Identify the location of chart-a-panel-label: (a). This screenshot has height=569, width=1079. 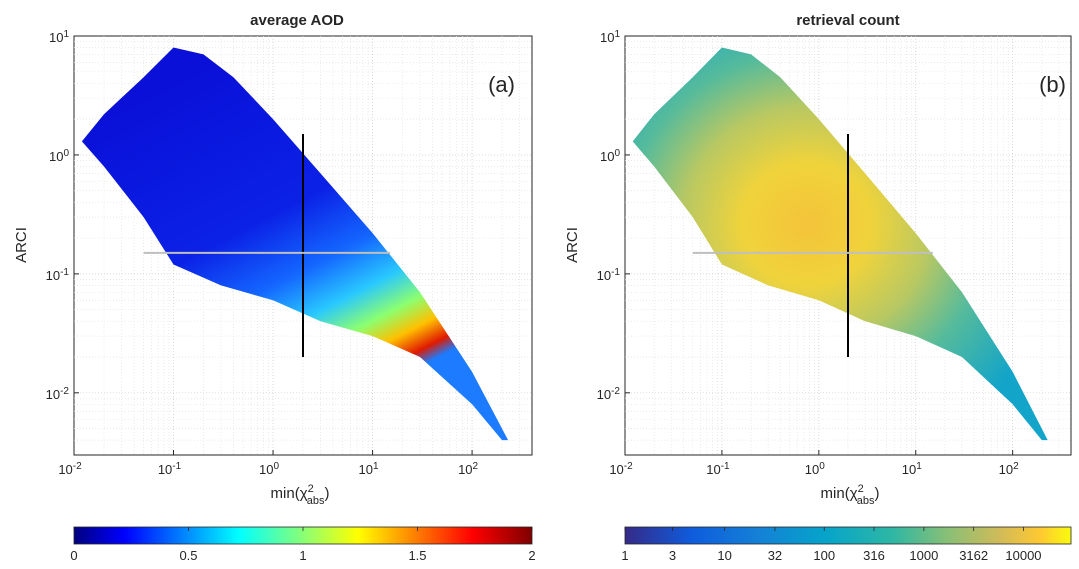
(501, 84).